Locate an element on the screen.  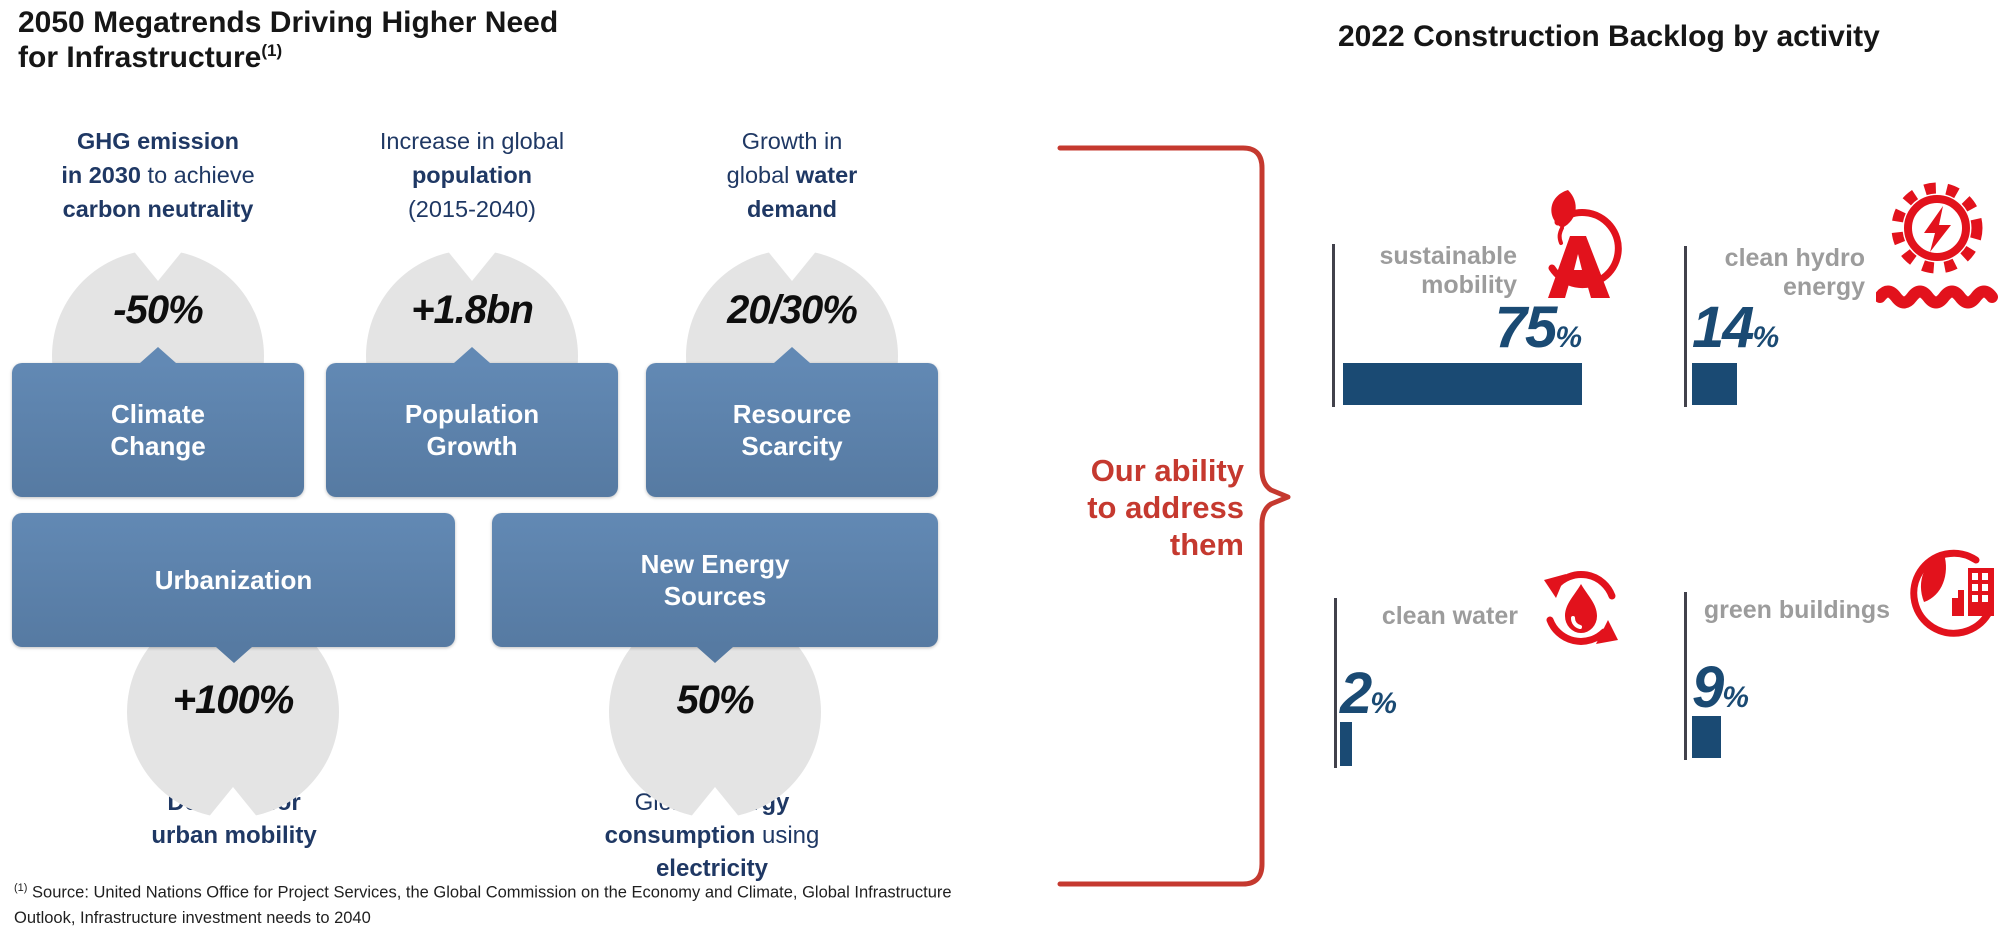
box-label: New Energy Sources is located at coordinates (715, 580).